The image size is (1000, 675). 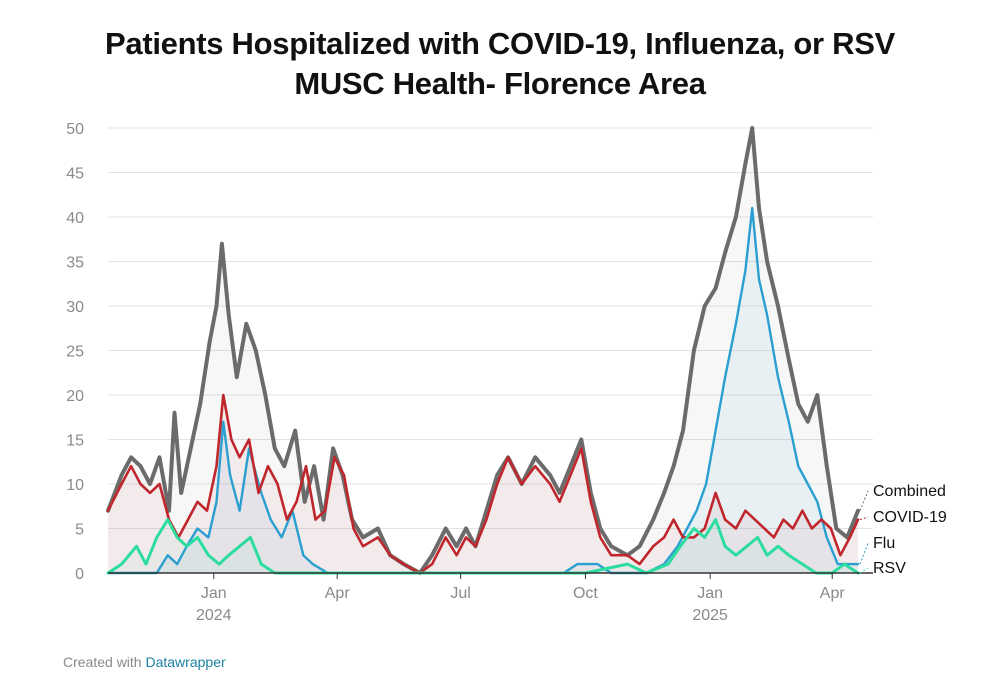 I want to click on y-tick-label: 40, so click(x=75, y=218).